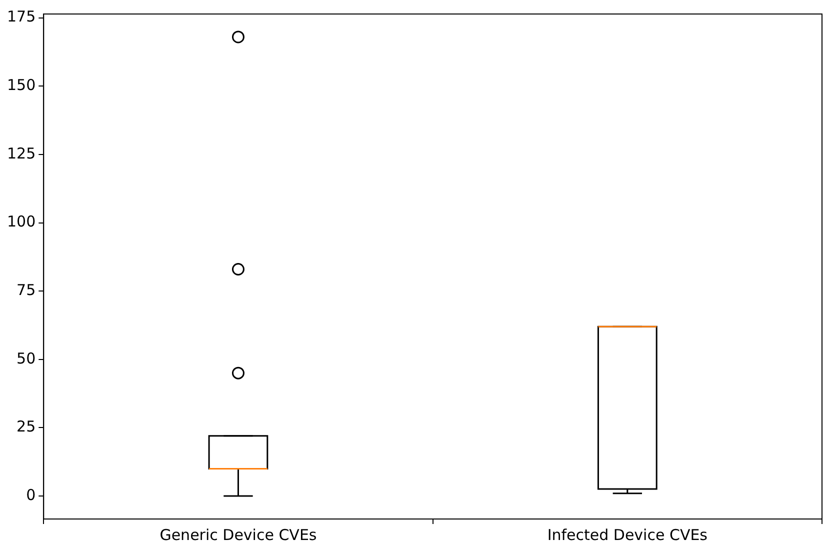 The width and height of the screenshot is (824, 548). Describe the element at coordinates (21, 85) in the screenshot. I see `y-tick-label: 150` at that location.